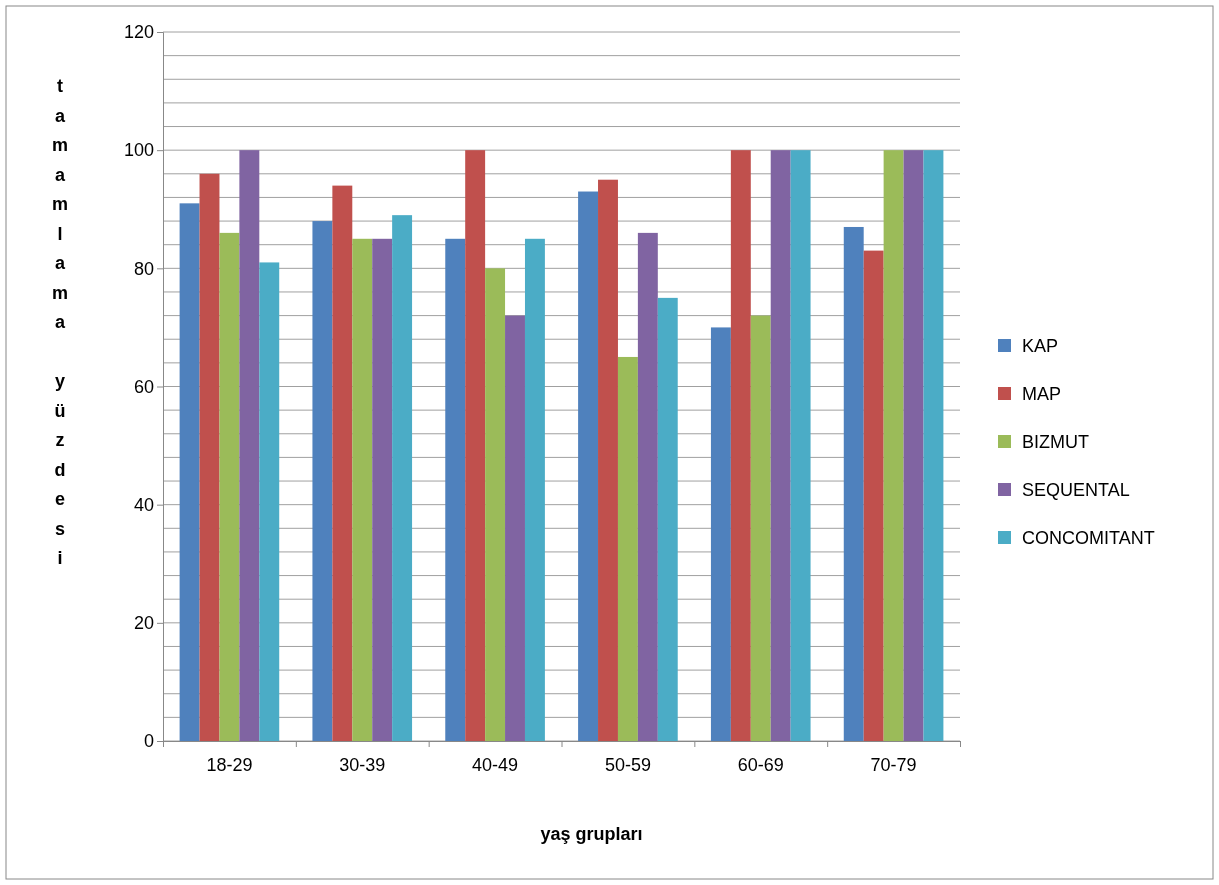 The width and height of the screenshot is (1219, 885). What do you see at coordinates (143, 386) in the screenshot?
I see `y-tick-label: 60` at bounding box center [143, 386].